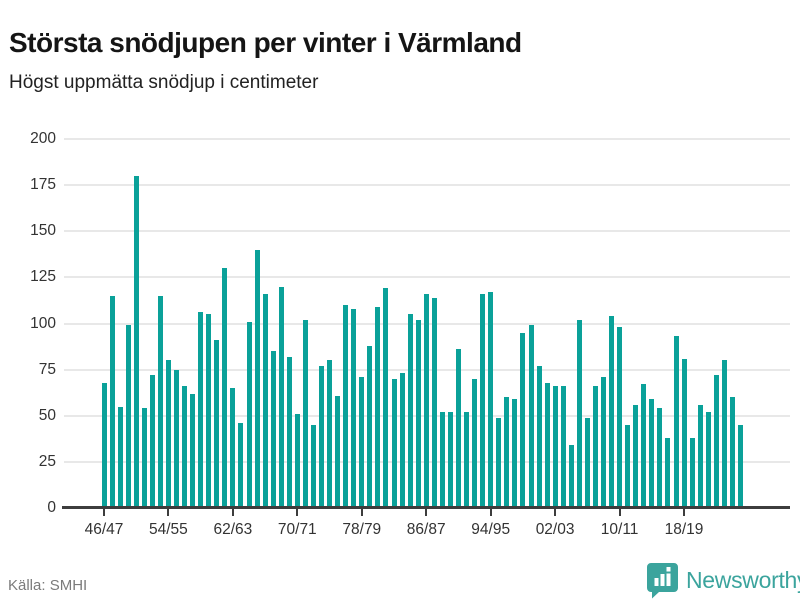 This screenshot has width=800, height=600. I want to click on y-axis-tick-label: 25, so click(47, 461).